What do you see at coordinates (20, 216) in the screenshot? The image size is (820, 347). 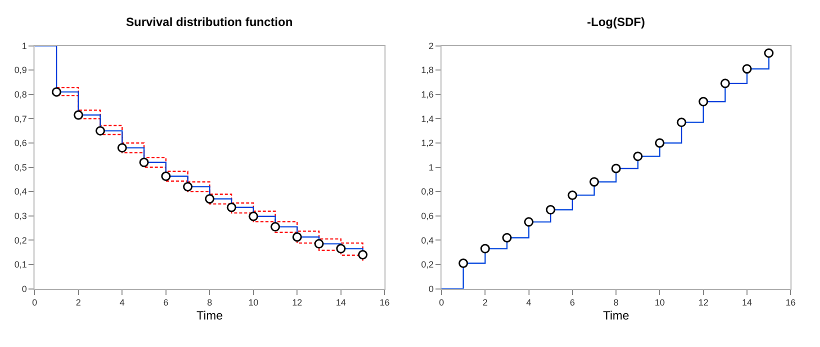 I see `y-tick-label: 0,3` at bounding box center [20, 216].